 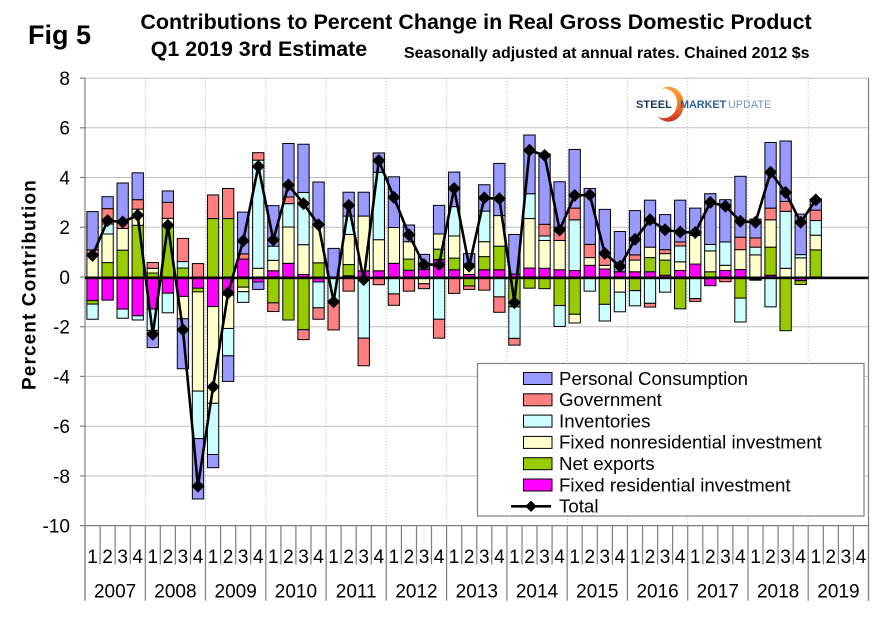 I want to click on svg-text: 8, so click(x=64, y=79).